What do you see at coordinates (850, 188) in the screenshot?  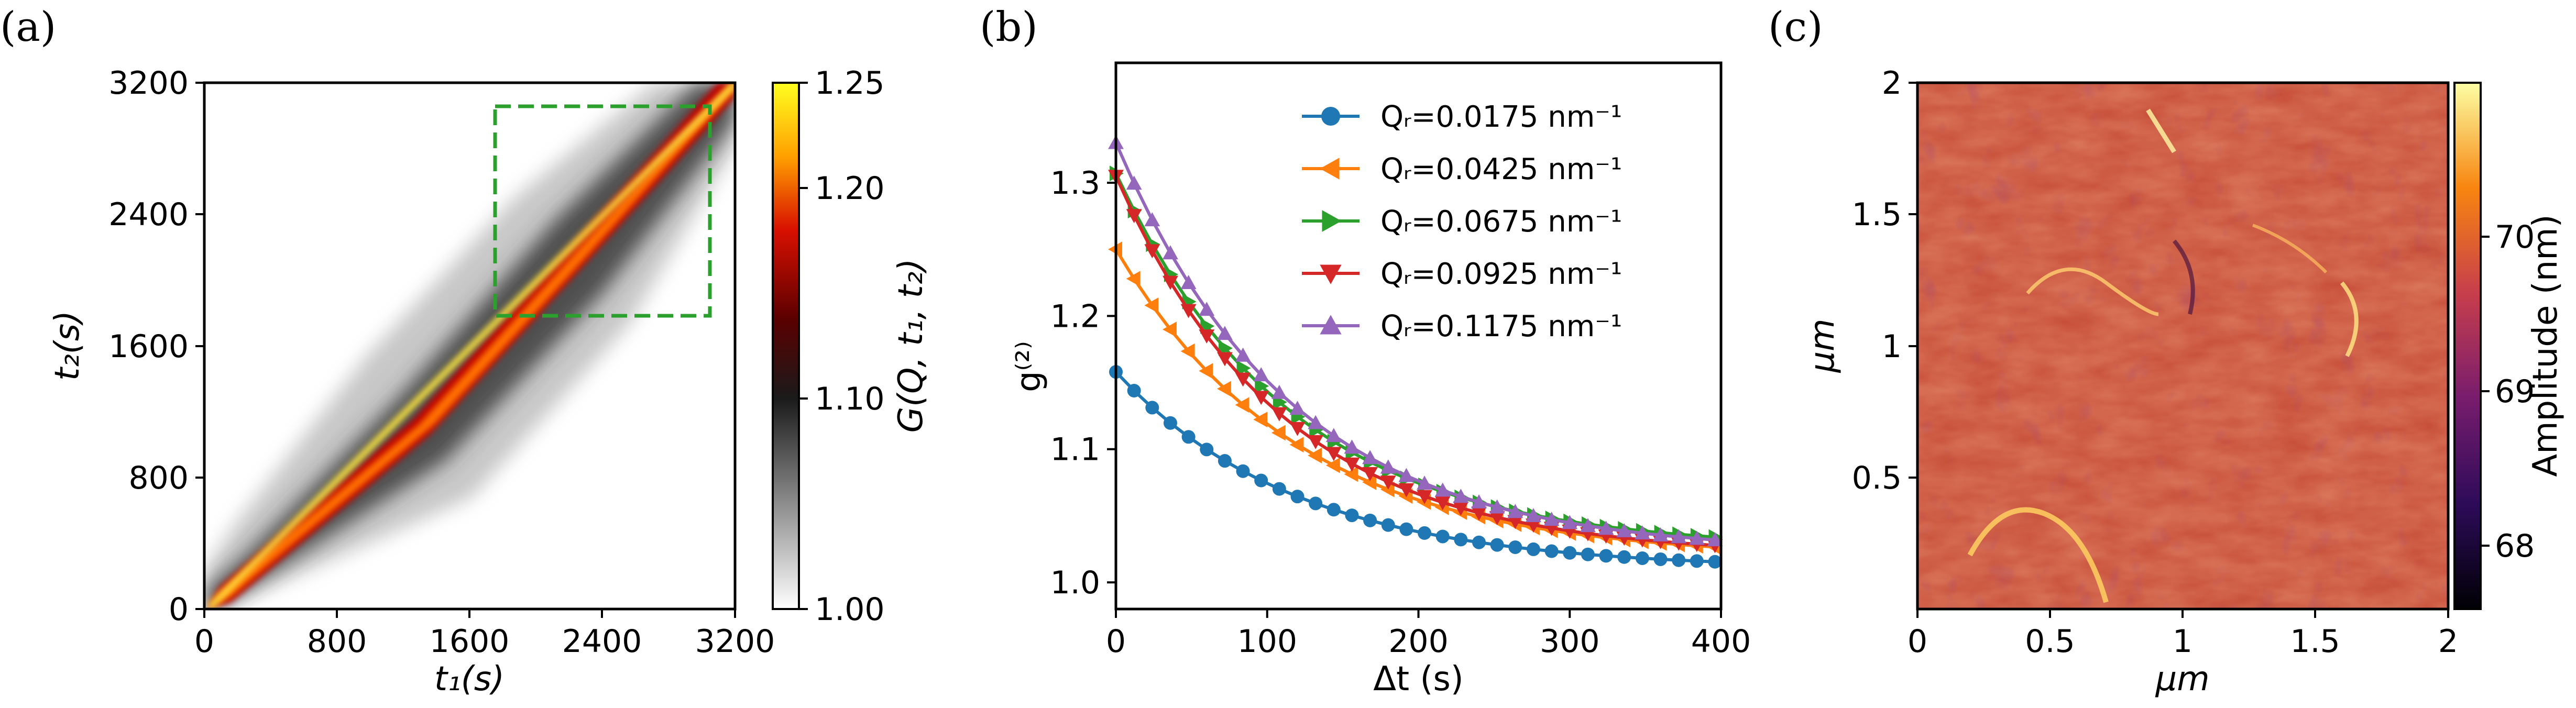 I see `panel-a-cbar-tick-2: 1.20` at bounding box center [850, 188].